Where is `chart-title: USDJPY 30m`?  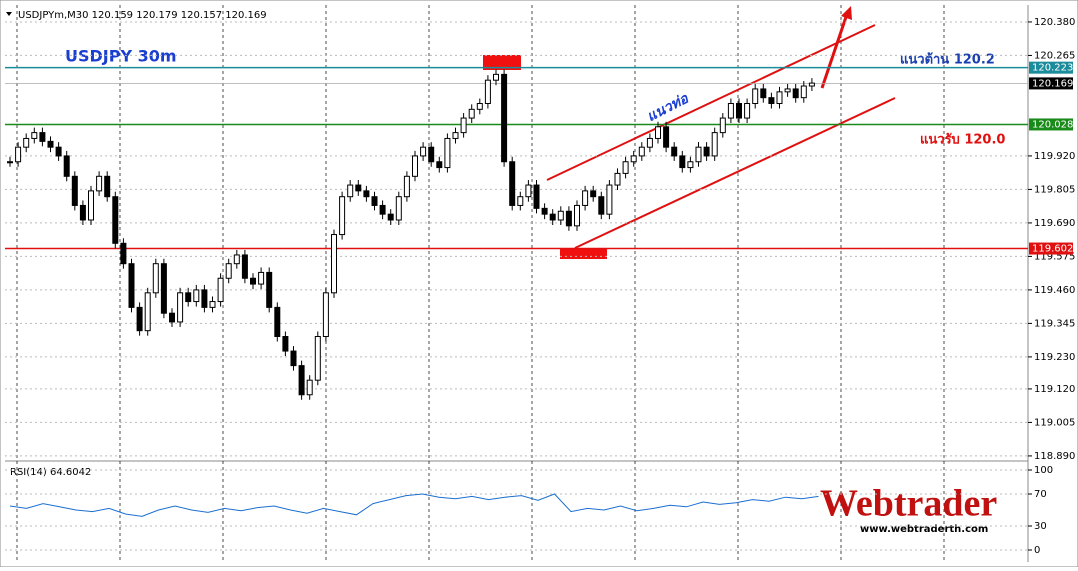
chart-title: USDJPY 30m is located at coordinates (121, 56).